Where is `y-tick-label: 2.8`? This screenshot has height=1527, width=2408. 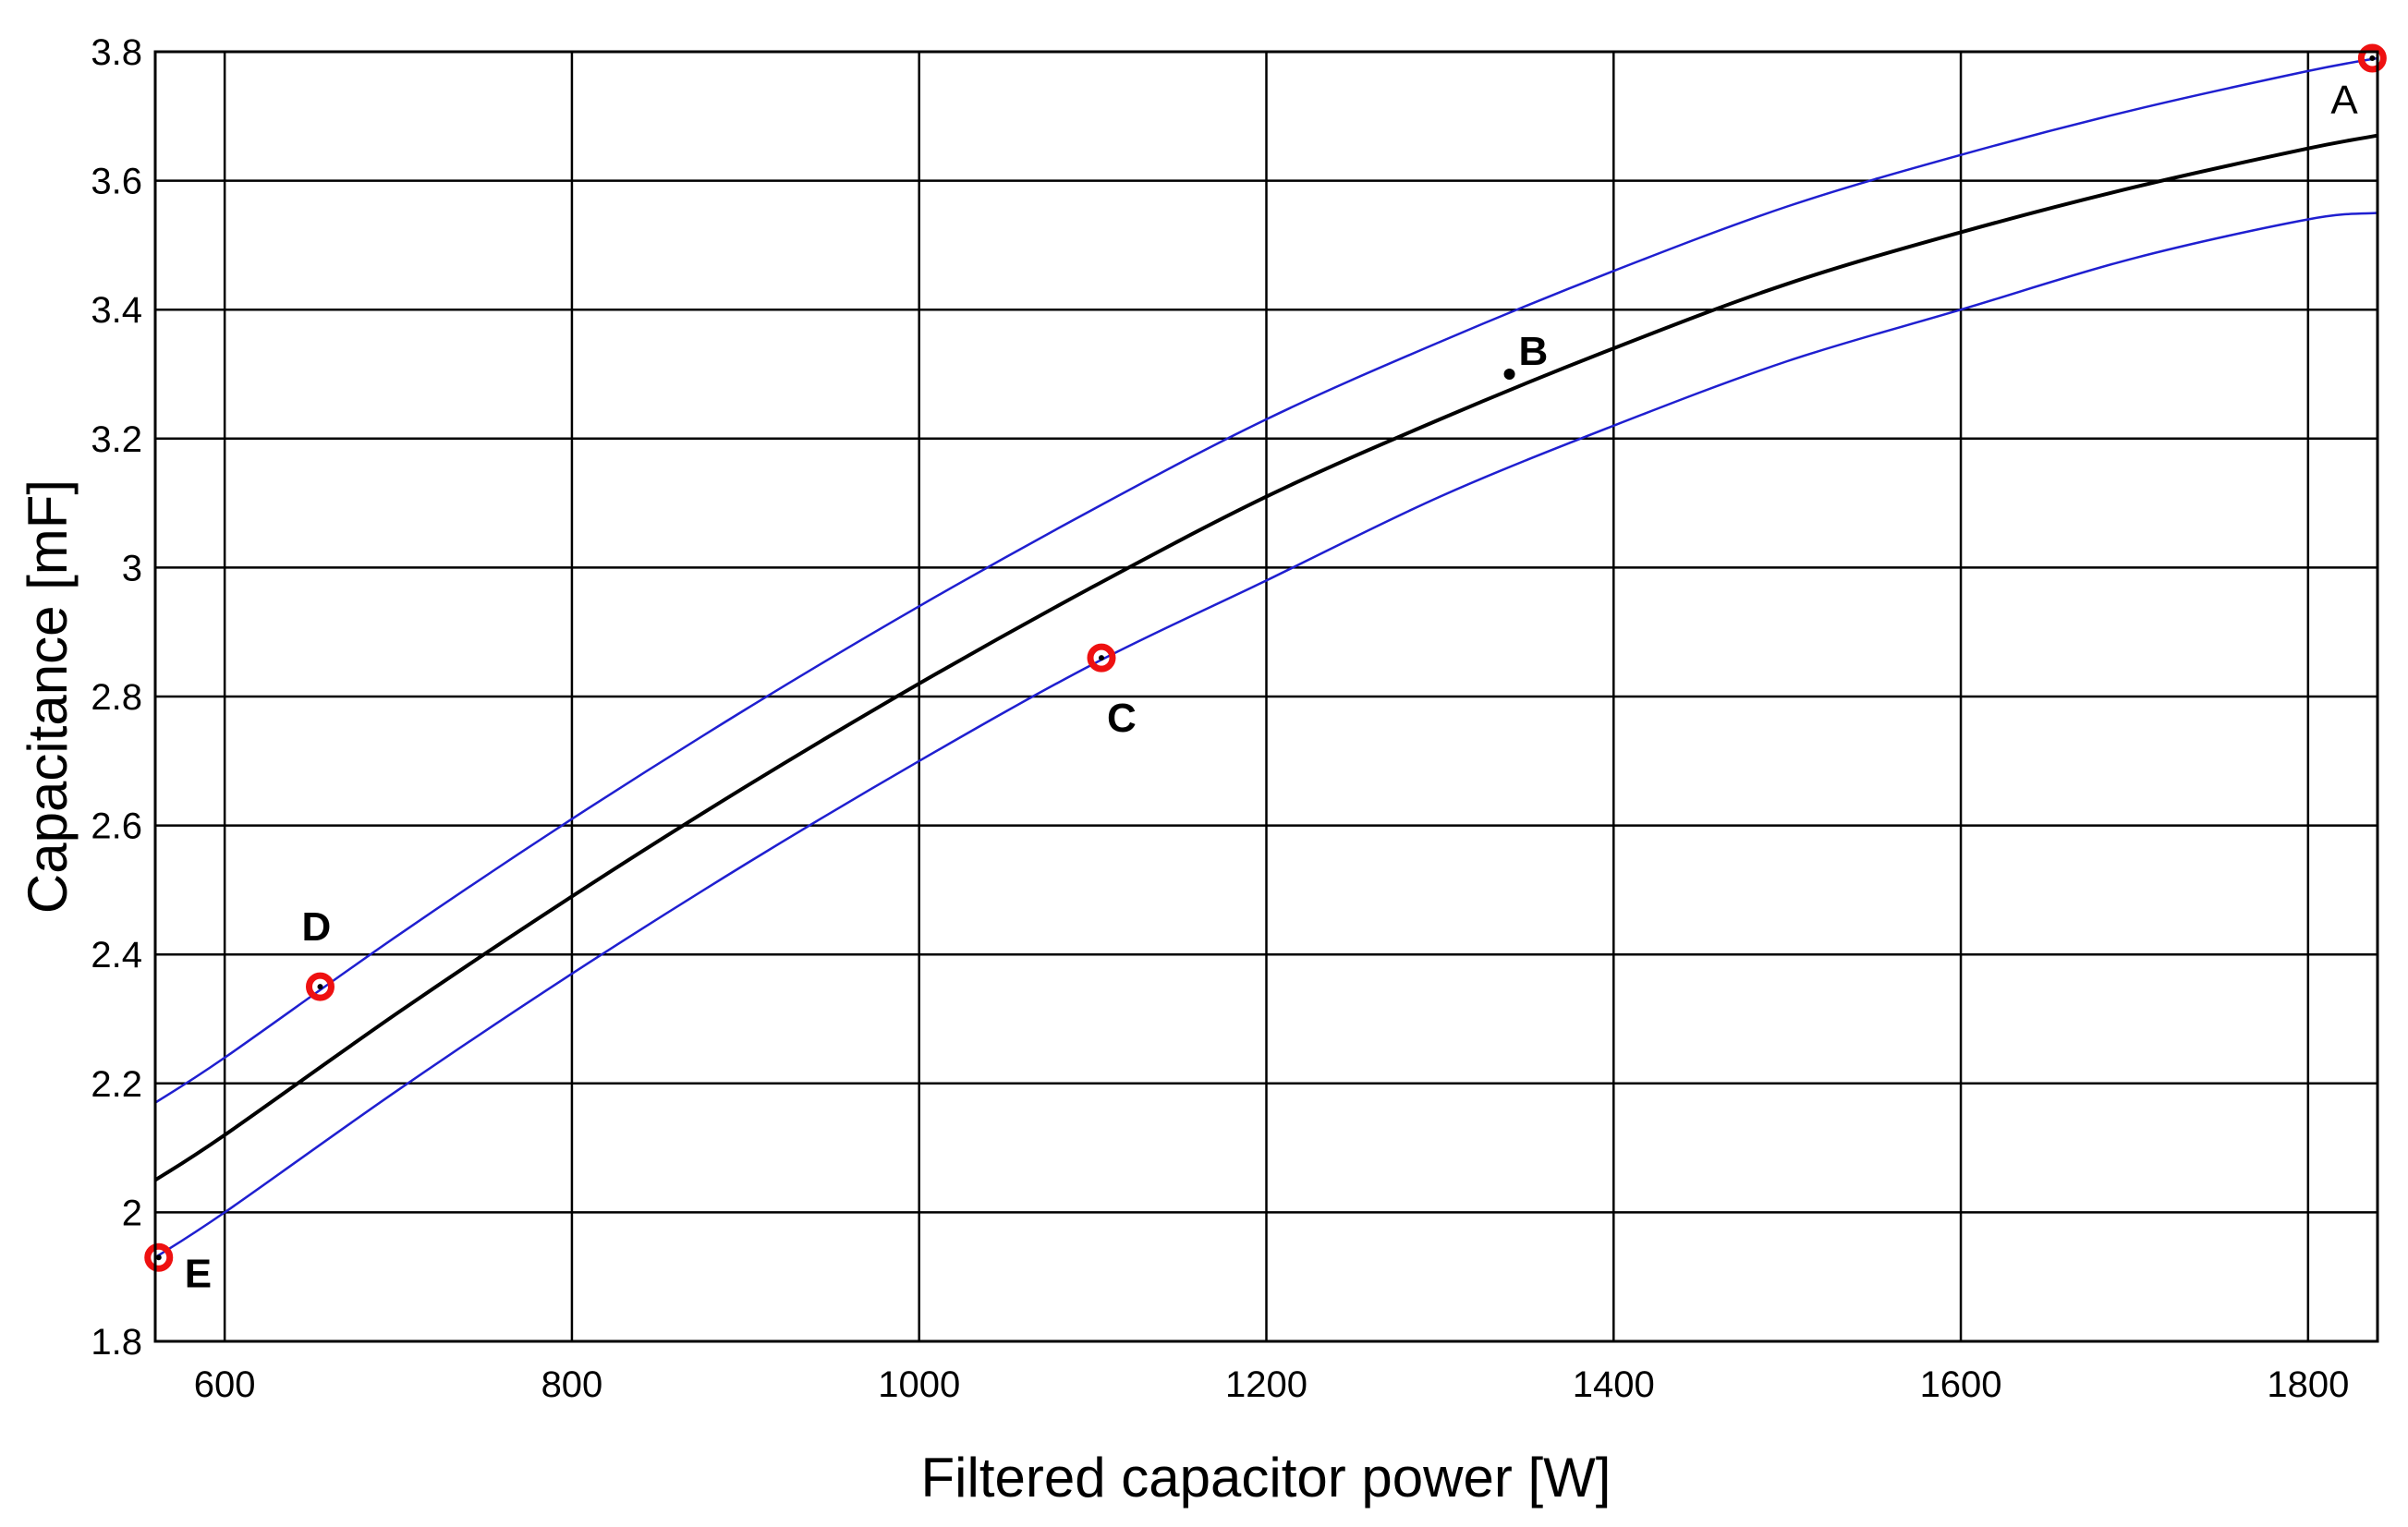
y-tick-label: 2.8 is located at coordinates (116, 698).